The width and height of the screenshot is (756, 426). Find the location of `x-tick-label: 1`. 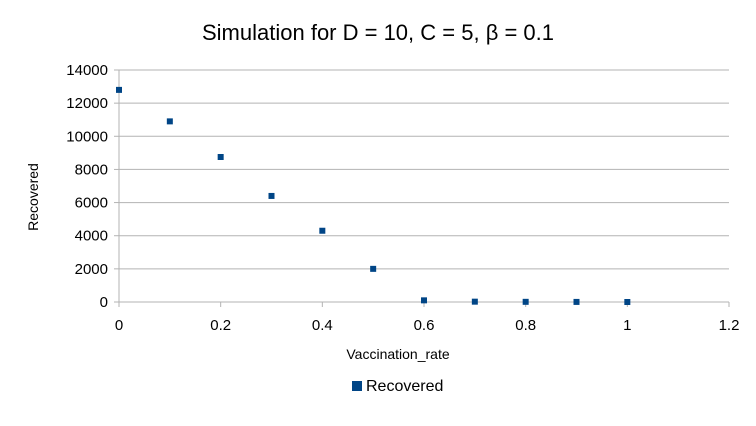

x-tick-label: 1 is located at coordinates (627, 325).